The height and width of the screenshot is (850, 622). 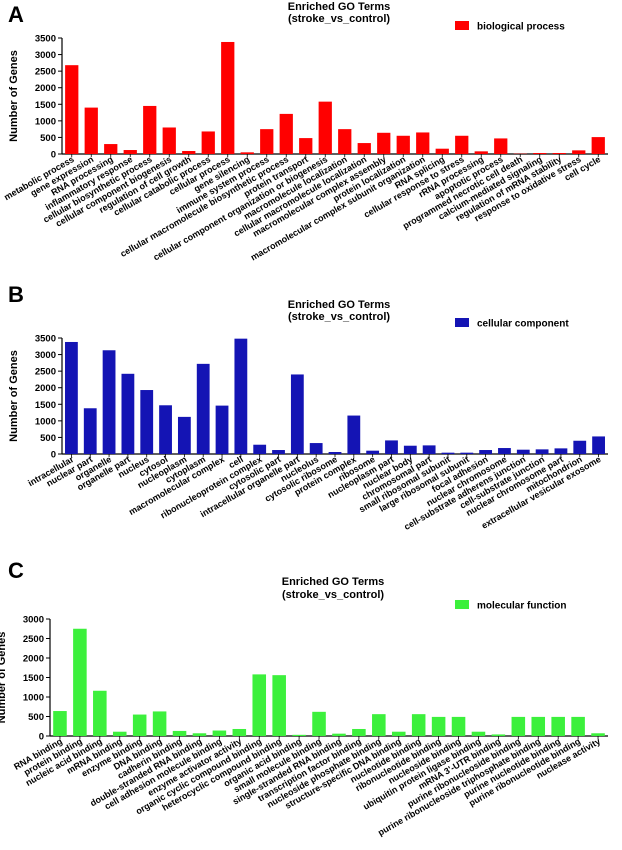 I want to click on panel-letter: C, so click(x=16, y=570).